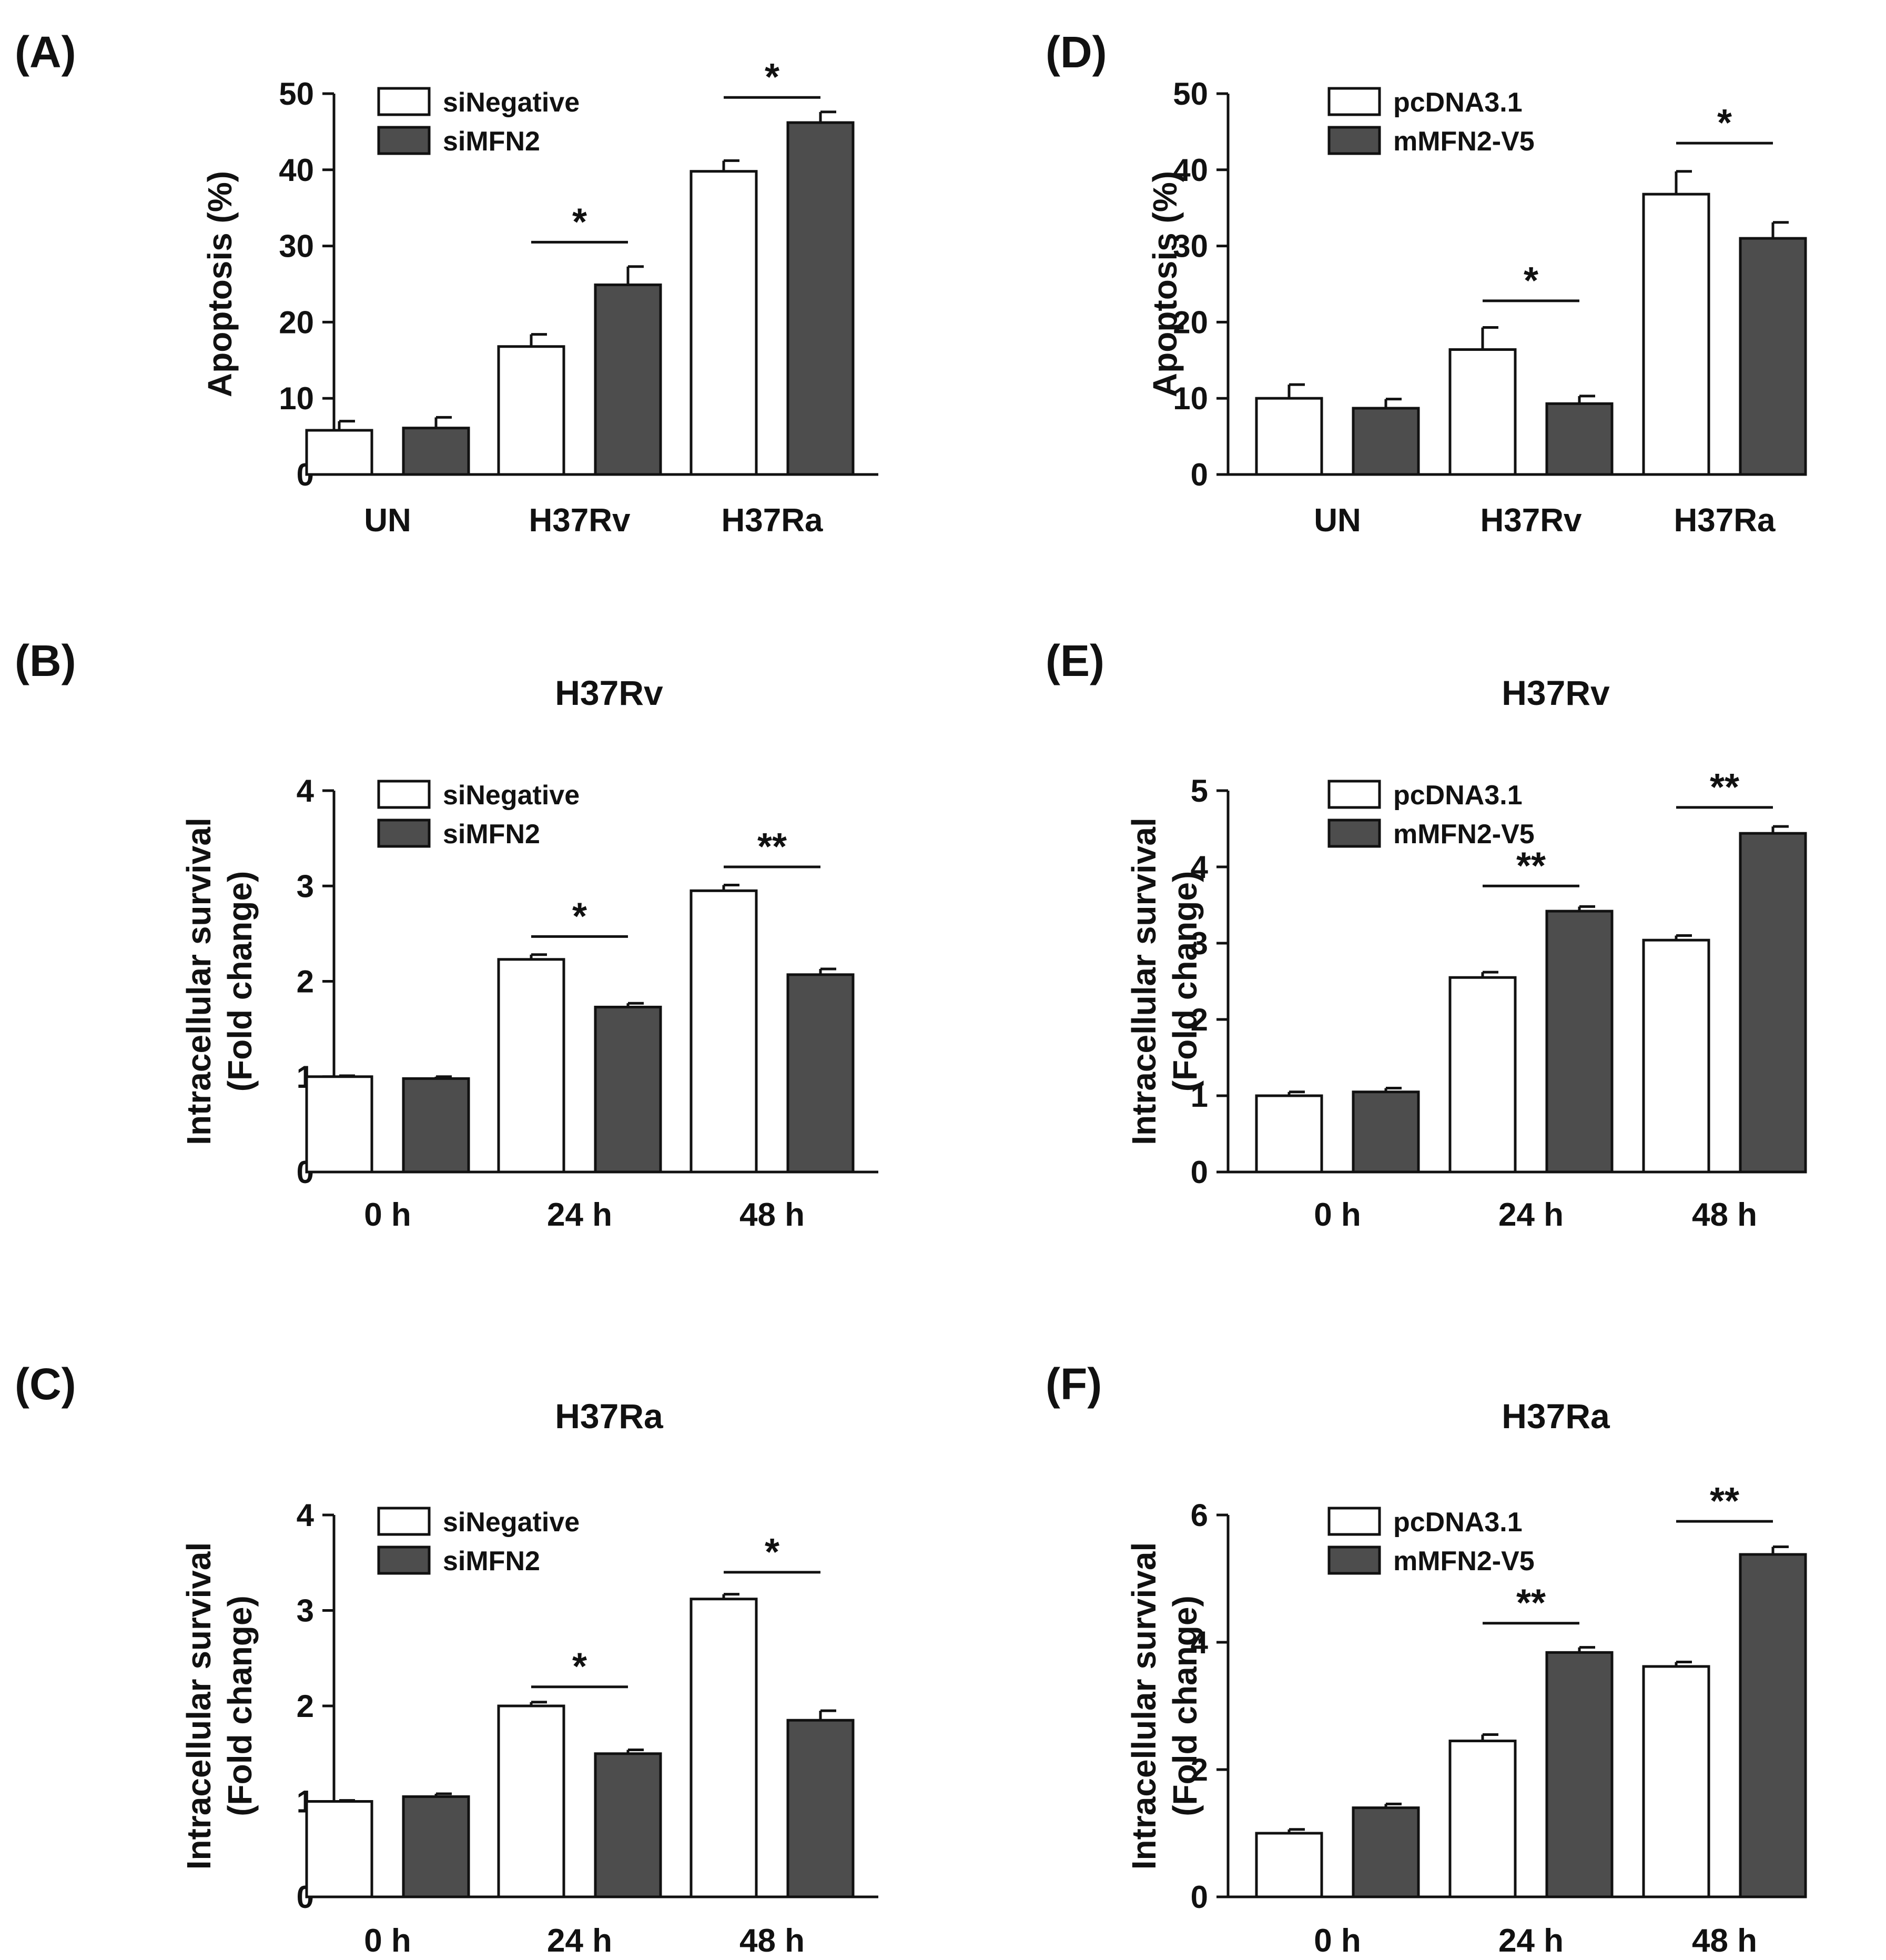 The height and width of the screenshot is (1960, 1886). Describe the element at coordinates (1199, 1515) in the screenshot. I see `y-tick-label: 6` at that location.